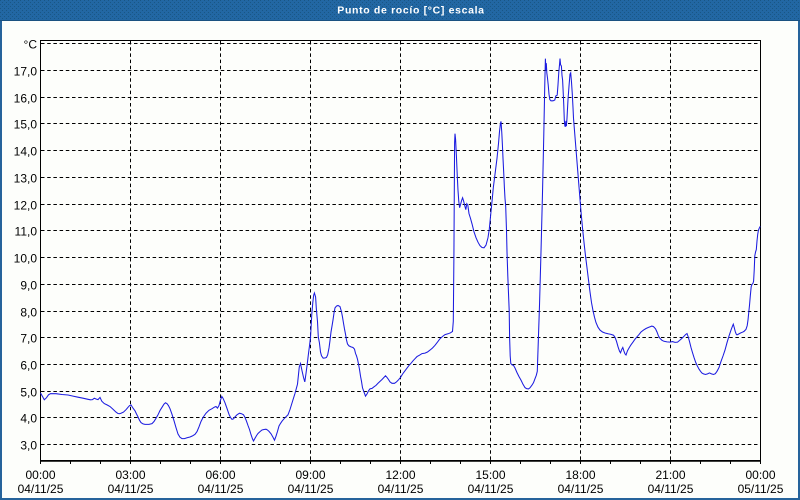 Image resolution: width=800 pixels, height=500 pixels. I want to click on svg-text: 7,0, so click(28, 339).